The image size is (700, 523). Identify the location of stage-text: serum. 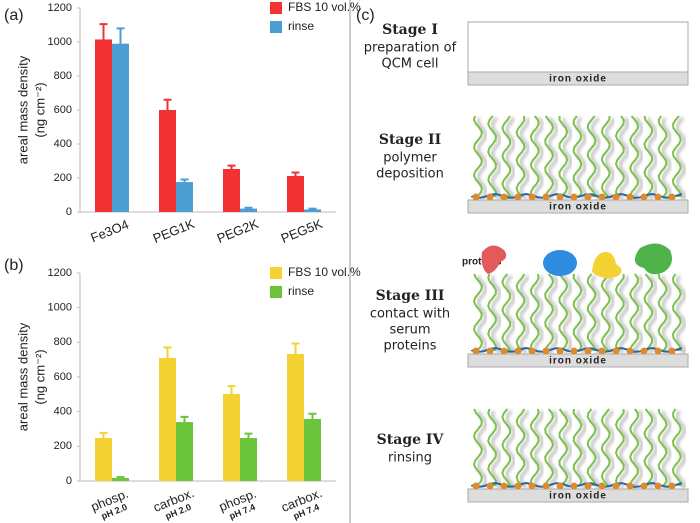
(409, 330).